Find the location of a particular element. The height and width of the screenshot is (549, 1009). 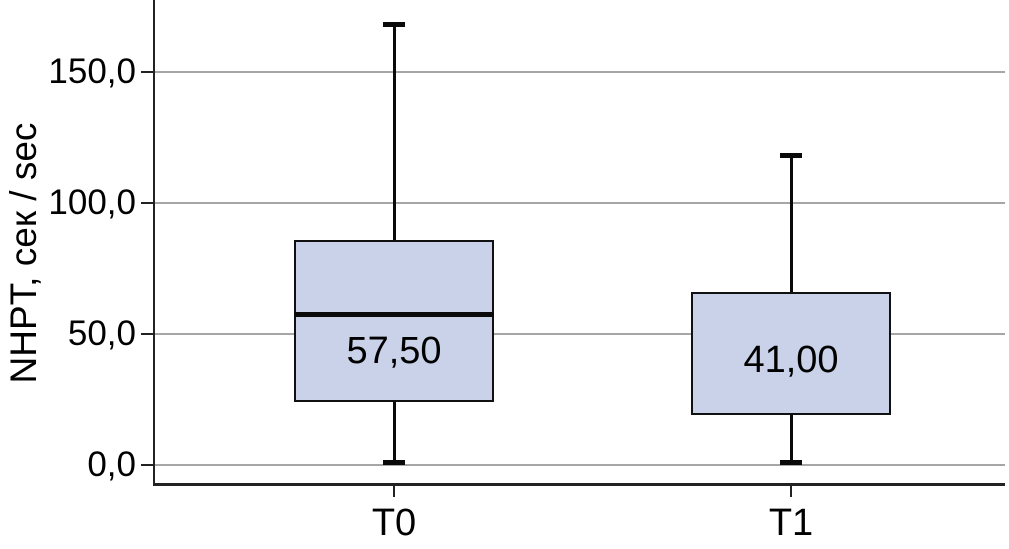

x-tick-label: T0 is located at coordinates (394, 523).